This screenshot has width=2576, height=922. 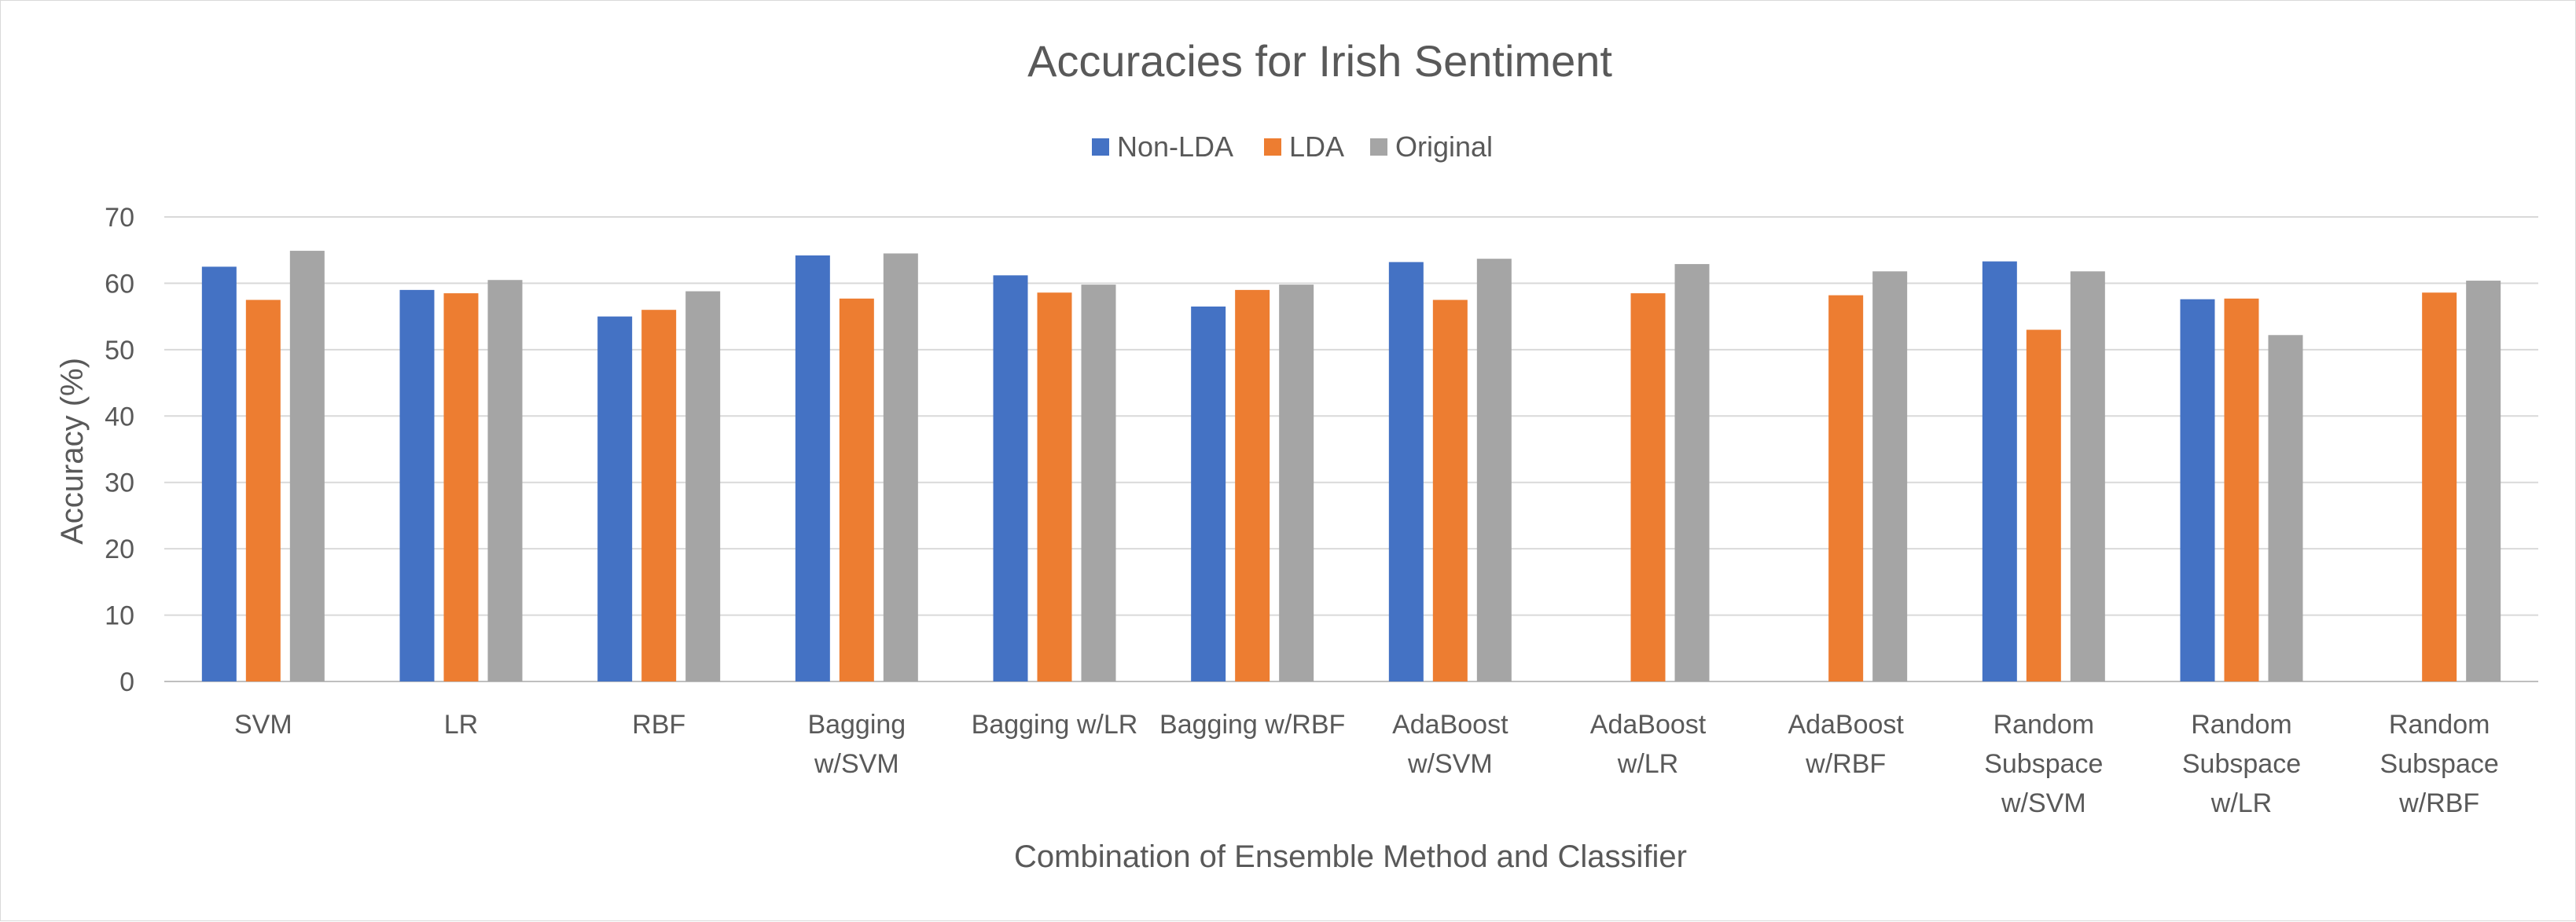 I want to click on x-category-label: AdaBoost w/LR, so click(x=1648, y=745).